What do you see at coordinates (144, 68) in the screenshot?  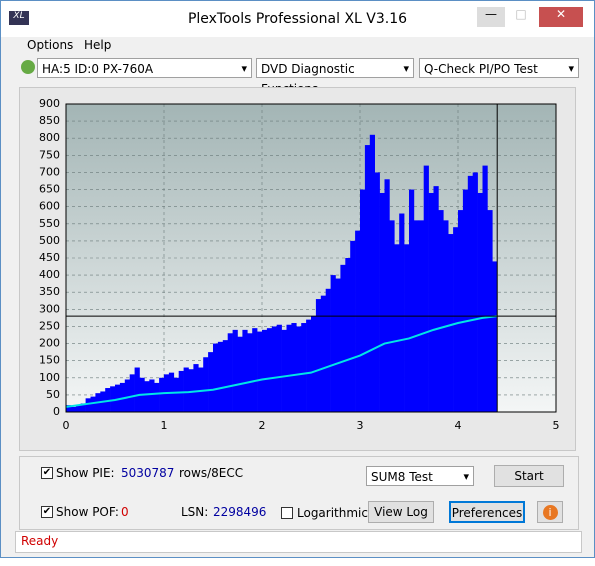 I see `drive-select: HA:5 ID:0 PX-760A` at bounding box center [144, 68].